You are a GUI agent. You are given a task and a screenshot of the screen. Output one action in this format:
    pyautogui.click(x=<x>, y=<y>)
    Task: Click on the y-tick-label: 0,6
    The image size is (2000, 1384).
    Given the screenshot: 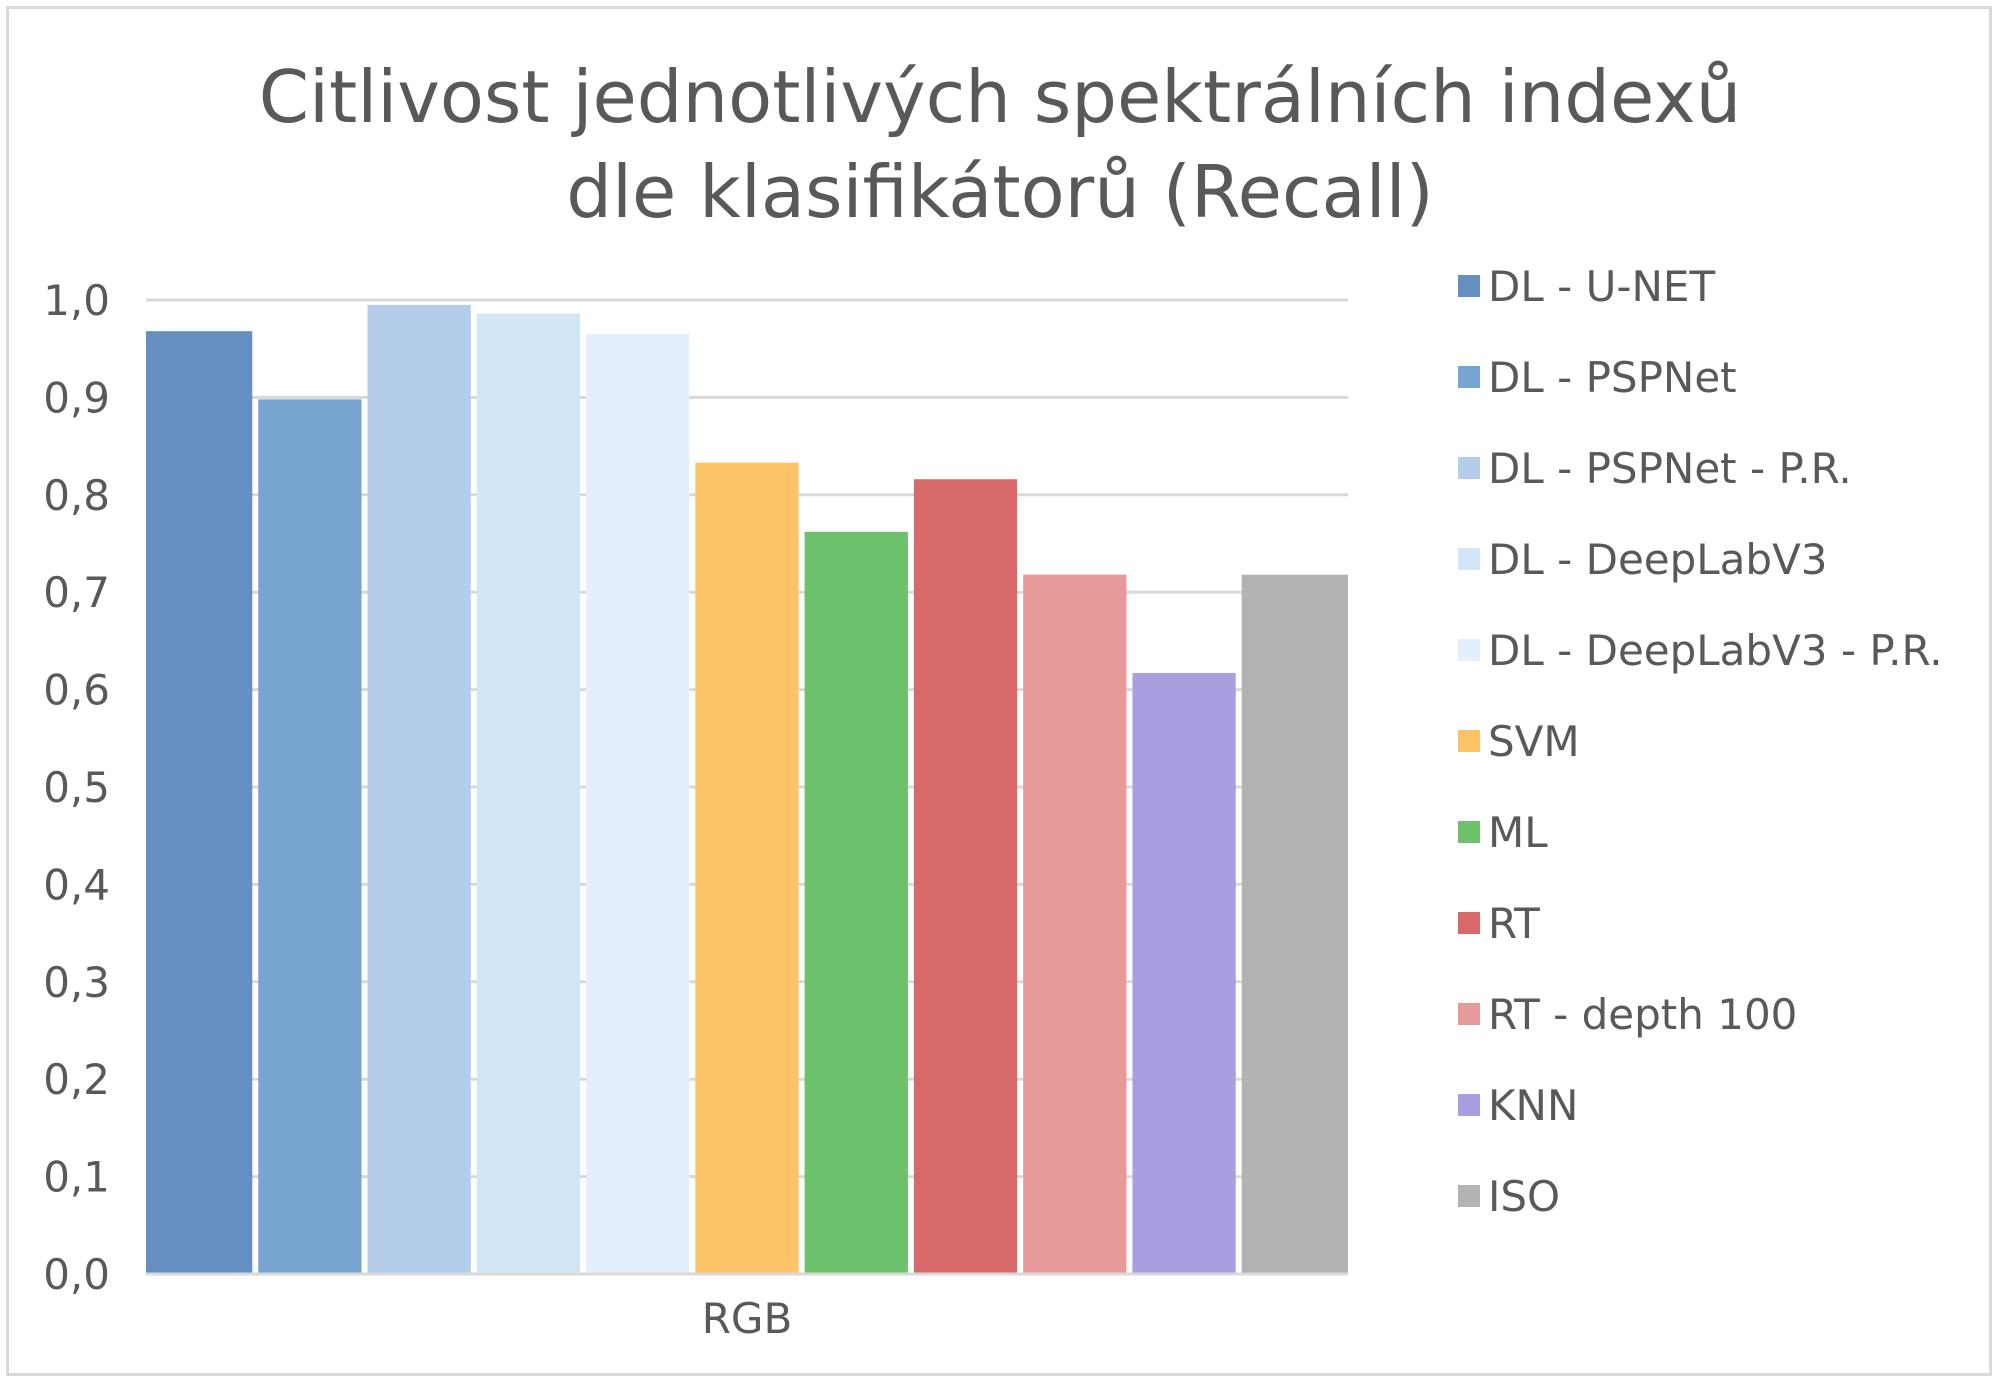 What is the action you would take?
    pyautogui.click(x=76, y=690)
    